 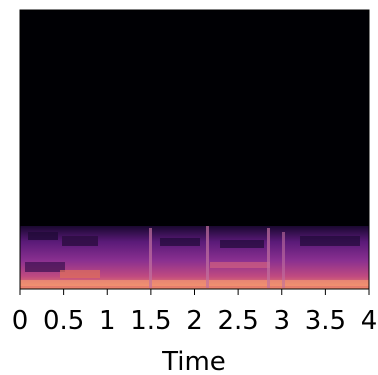 I want to click on x-tick-label: 4, so click(x=369, y=321).